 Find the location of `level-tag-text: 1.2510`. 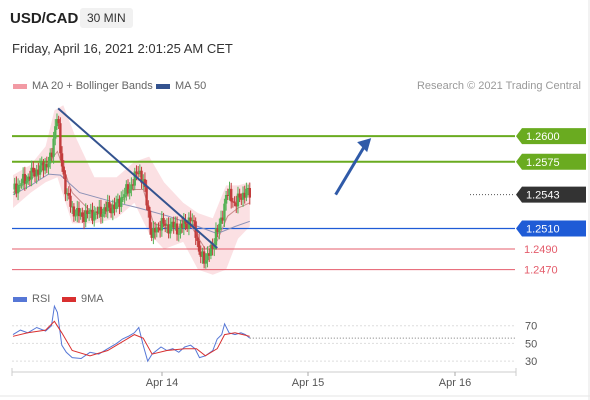

level-tag-text: 1.2510 is located at coordinates (543, 230).